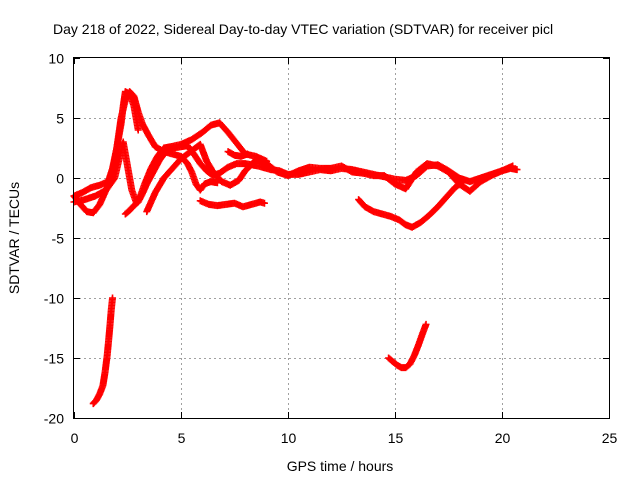 This screenshot has width=640, height=480. Describe the element at coordinates (54, 419) in the screenshot. I see `y-tick-label: -20` at that location.